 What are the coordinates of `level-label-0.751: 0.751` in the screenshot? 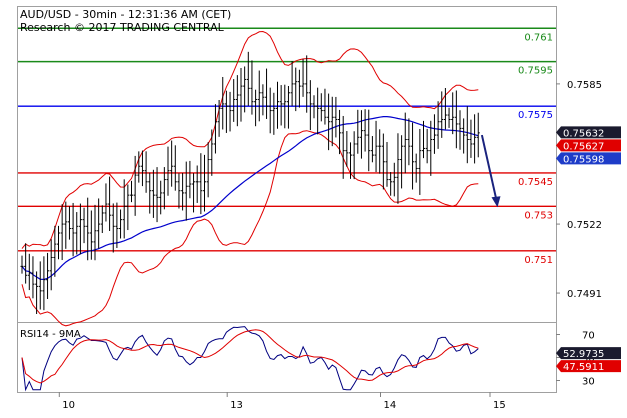 It's located at (538, 260).